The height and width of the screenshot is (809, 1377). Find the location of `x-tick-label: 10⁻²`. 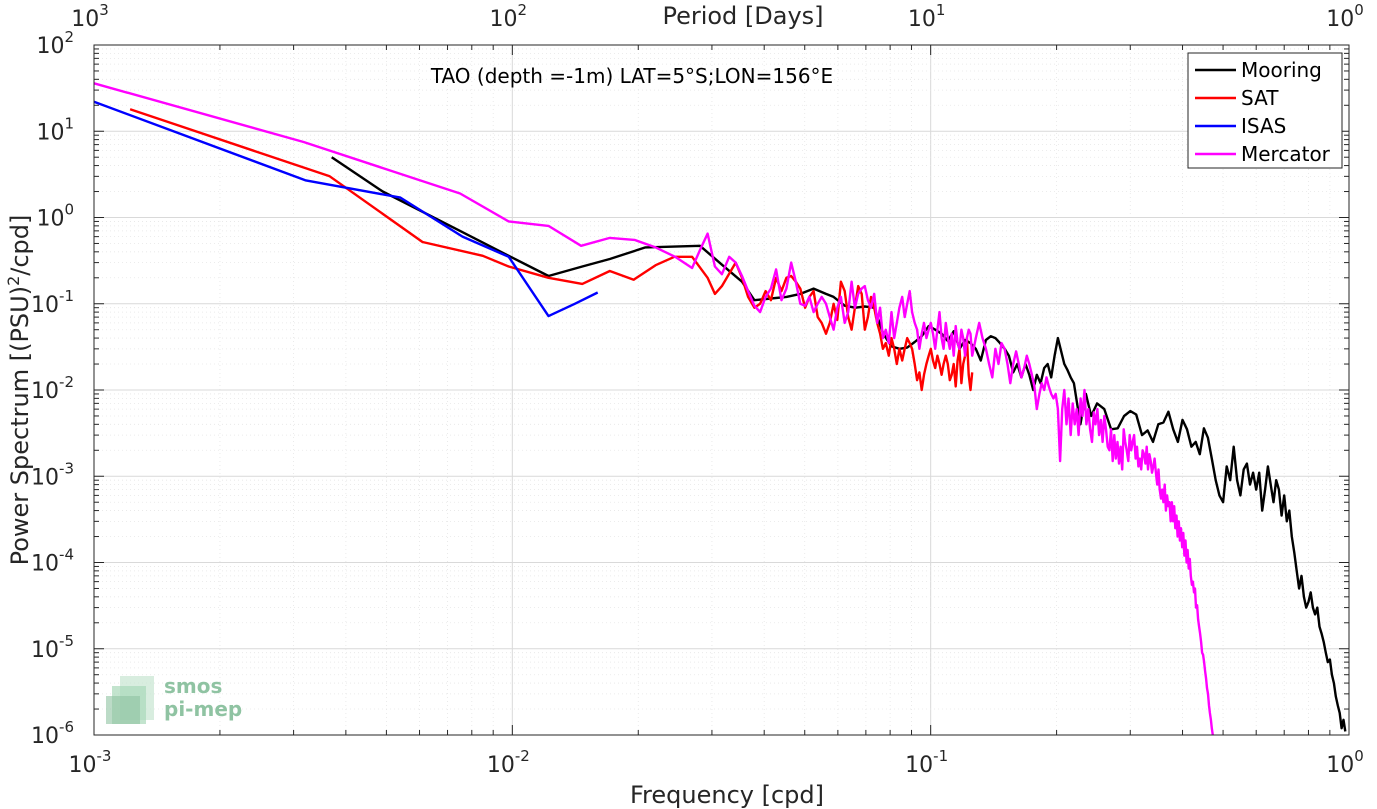

x-tick-label: 10⁻² is located at coordinates (508, 762).